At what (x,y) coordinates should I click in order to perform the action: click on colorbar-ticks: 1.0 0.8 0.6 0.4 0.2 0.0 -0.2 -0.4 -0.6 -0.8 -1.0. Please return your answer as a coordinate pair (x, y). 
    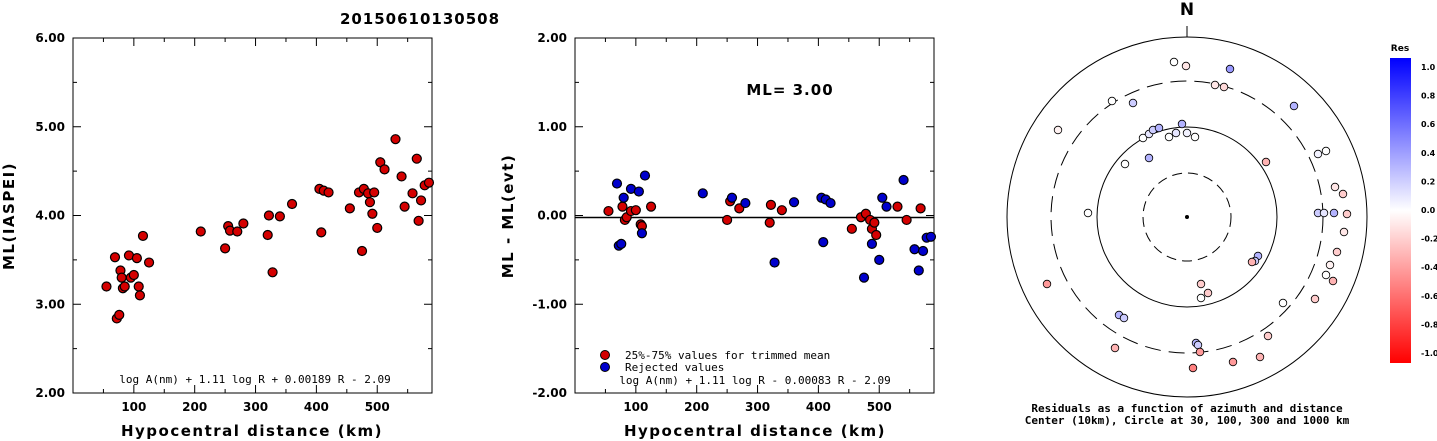
    Looking at the image, I should click on (1429, 210).